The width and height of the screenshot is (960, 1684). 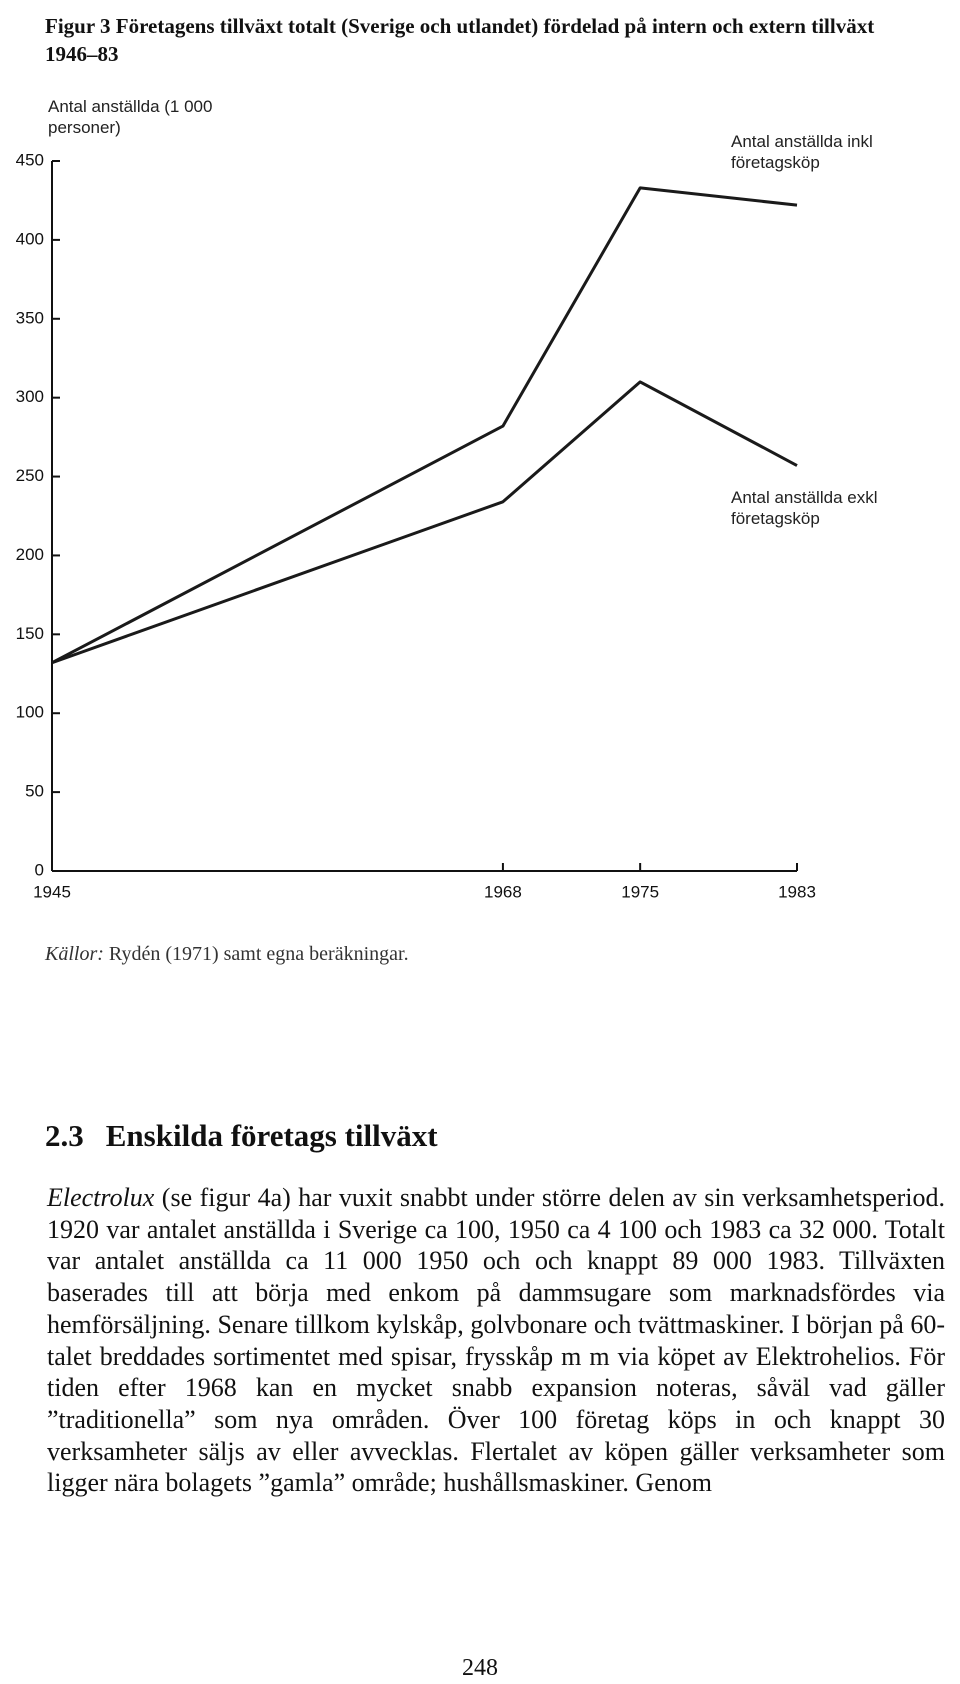 What do you see at coordinates (424, 522) in the screenshot?
I see `series-line` at bounding box center [424, 522].